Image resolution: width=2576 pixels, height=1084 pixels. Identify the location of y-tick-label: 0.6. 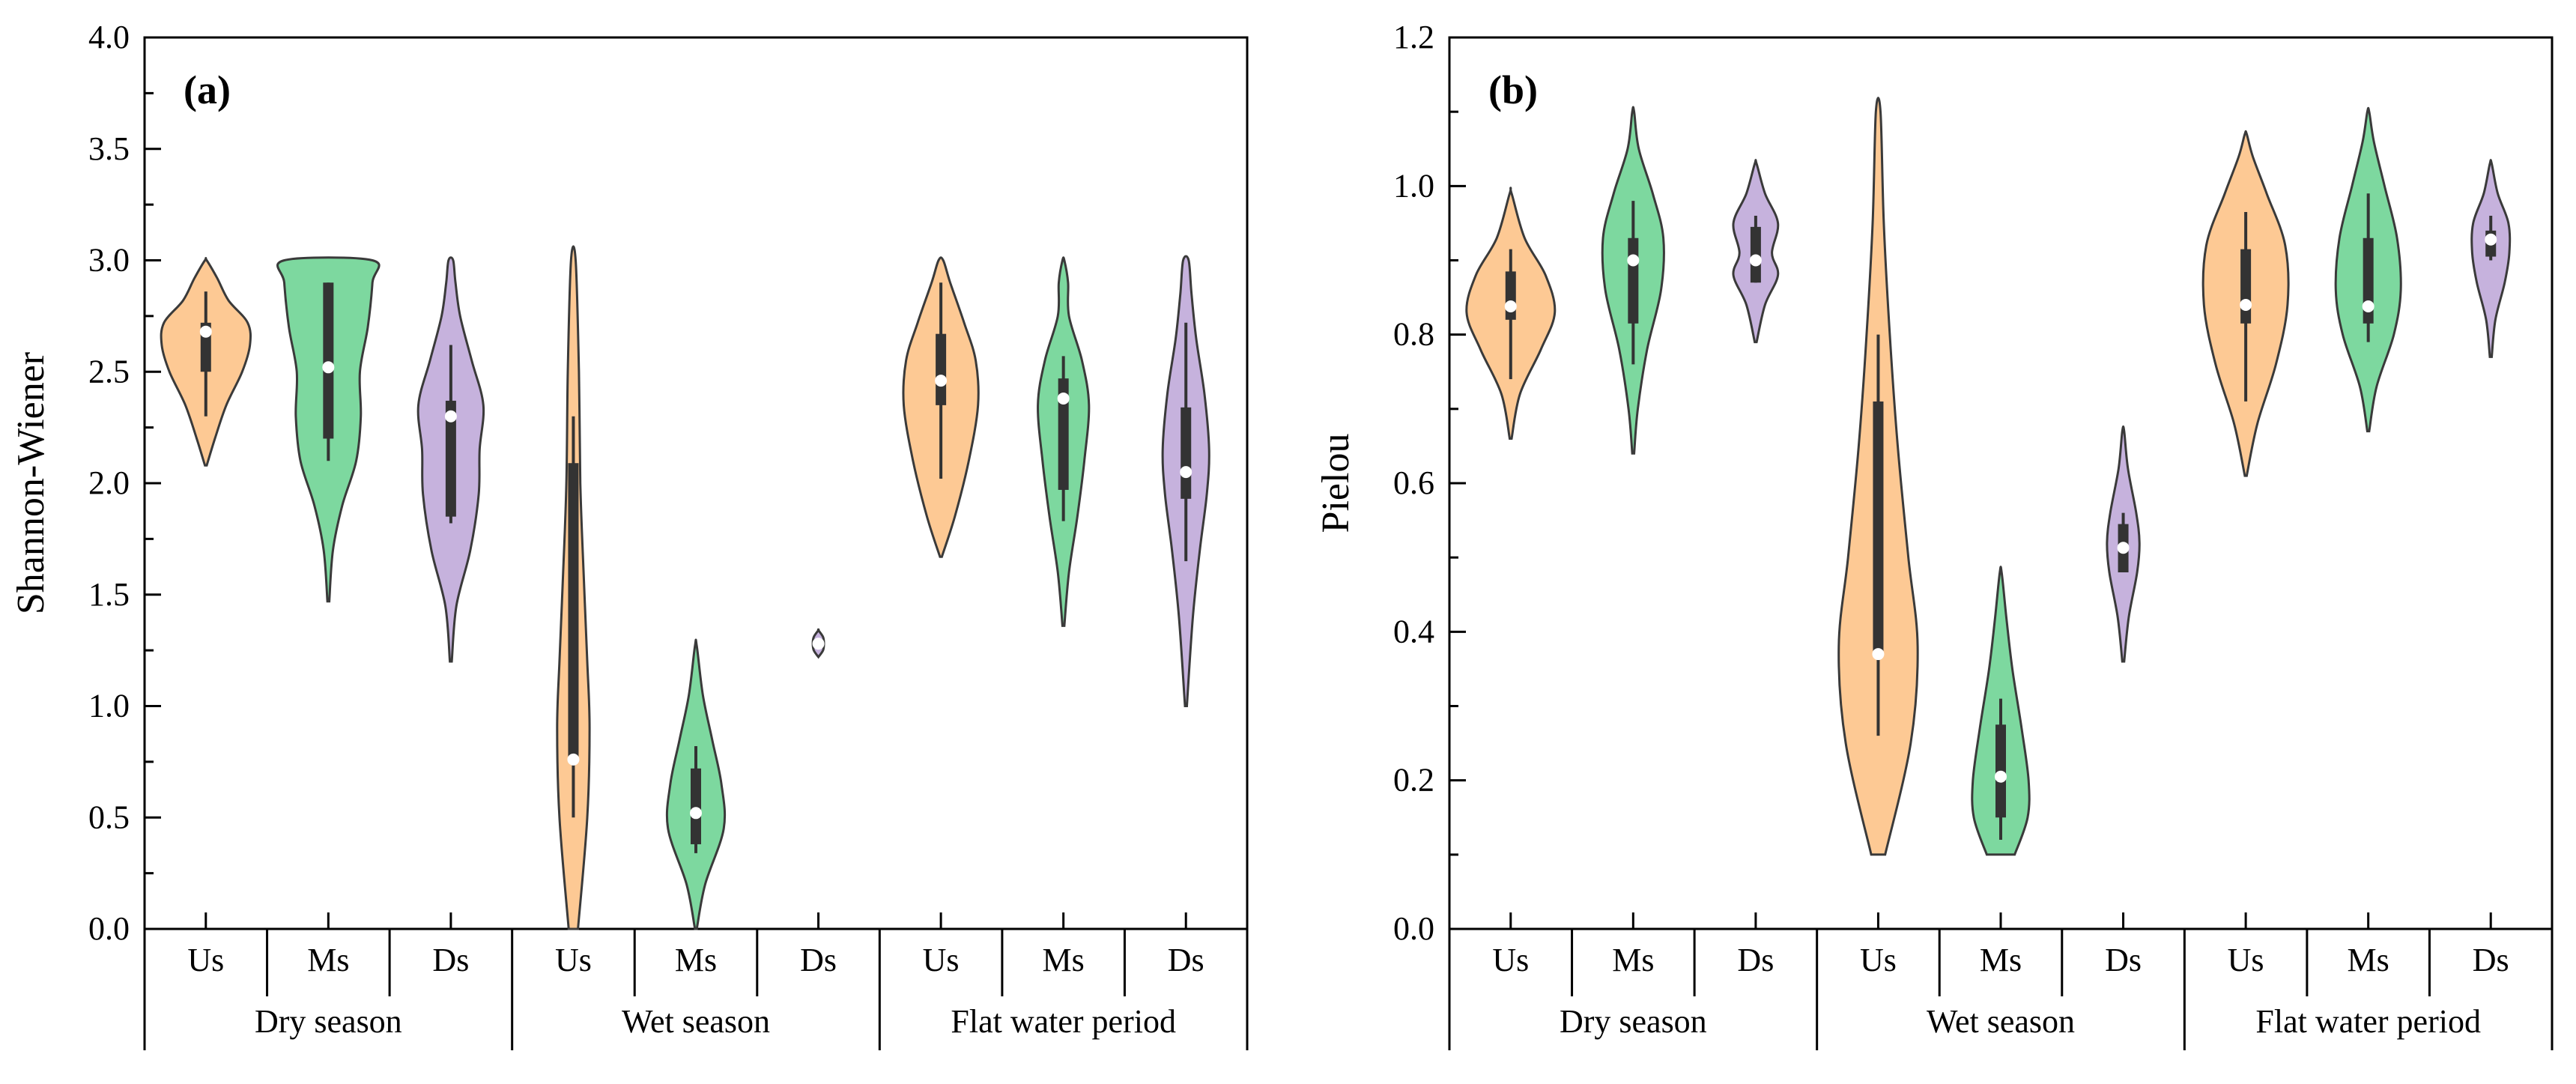
(1413, 482).